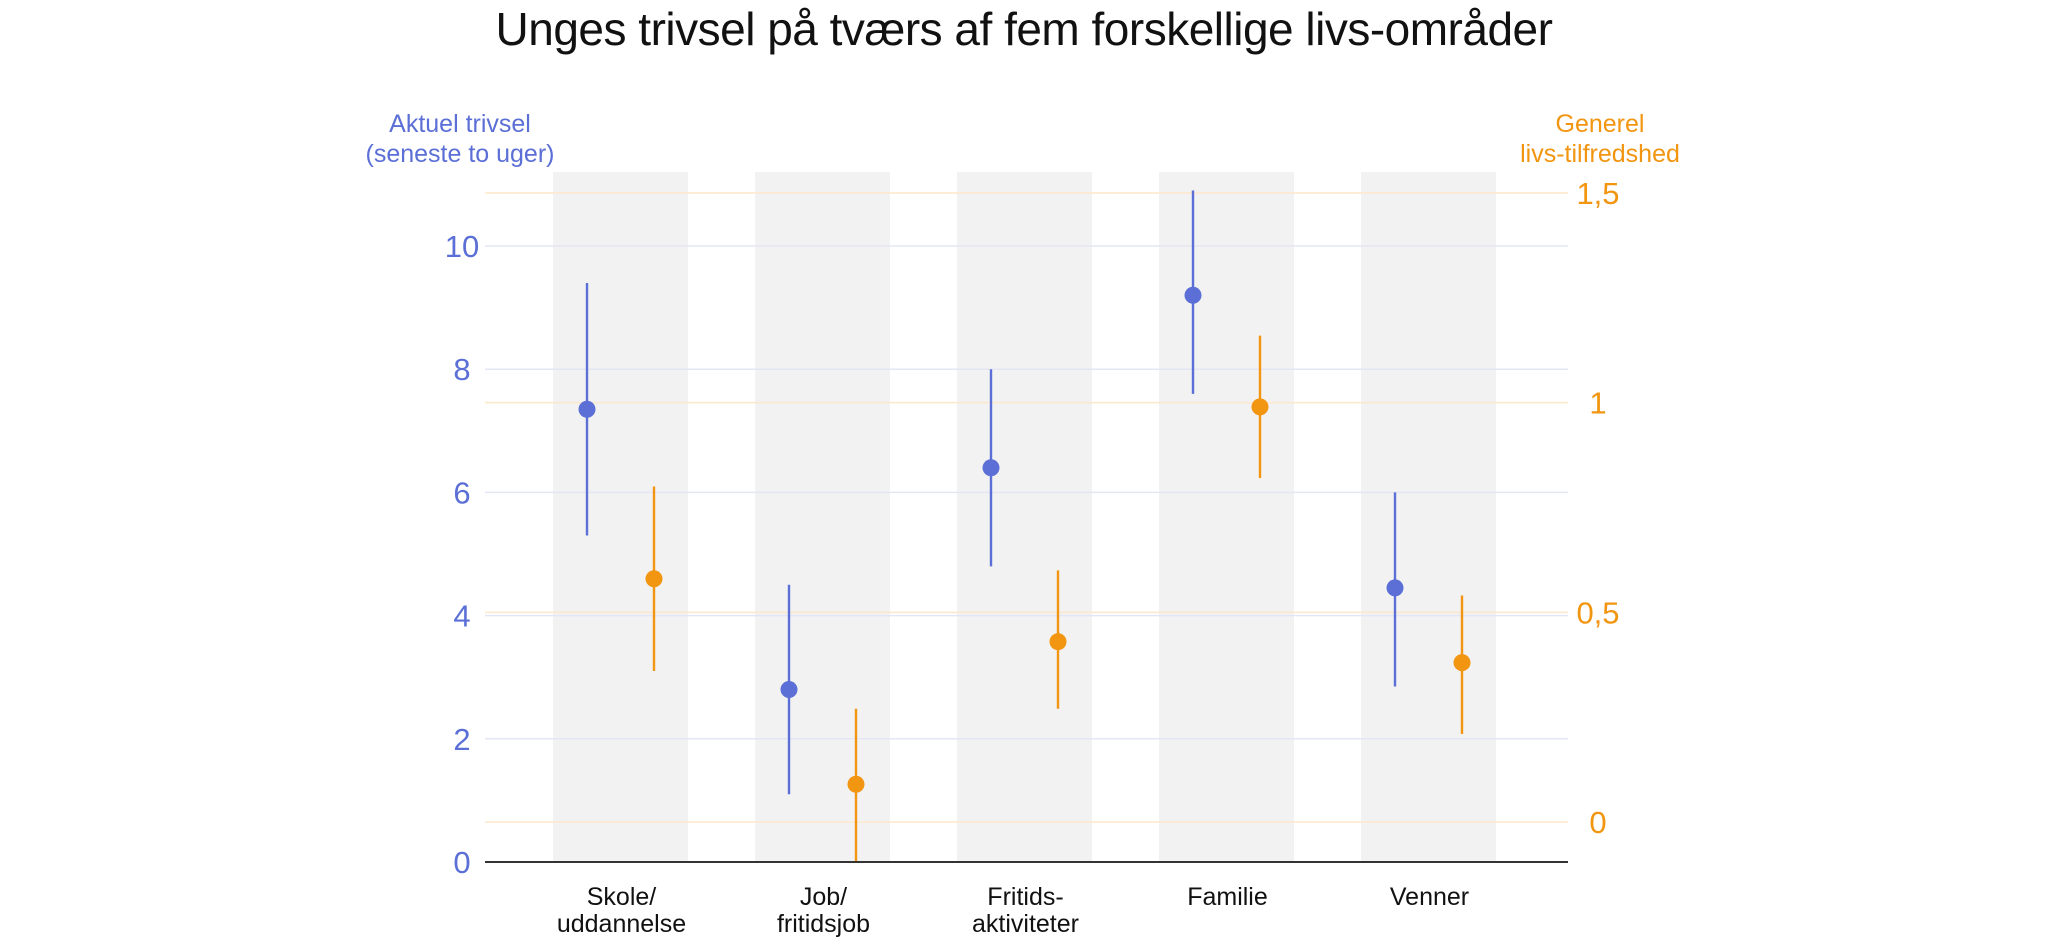  What do you see at coordinates (1025, 924) in the screenshot?
I see `category-label: aktiviteter` at bounding box center [1025, 924].